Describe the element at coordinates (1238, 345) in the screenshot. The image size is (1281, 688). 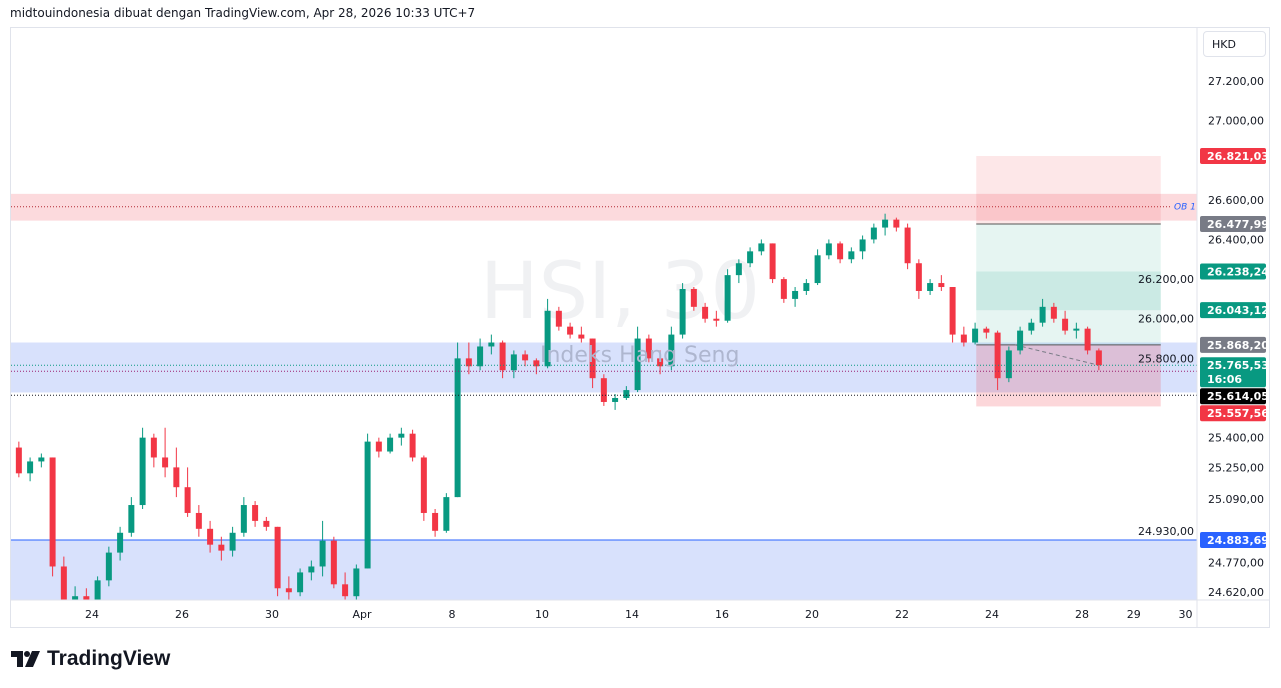
I see `price-label: 25.868,20` at that location.